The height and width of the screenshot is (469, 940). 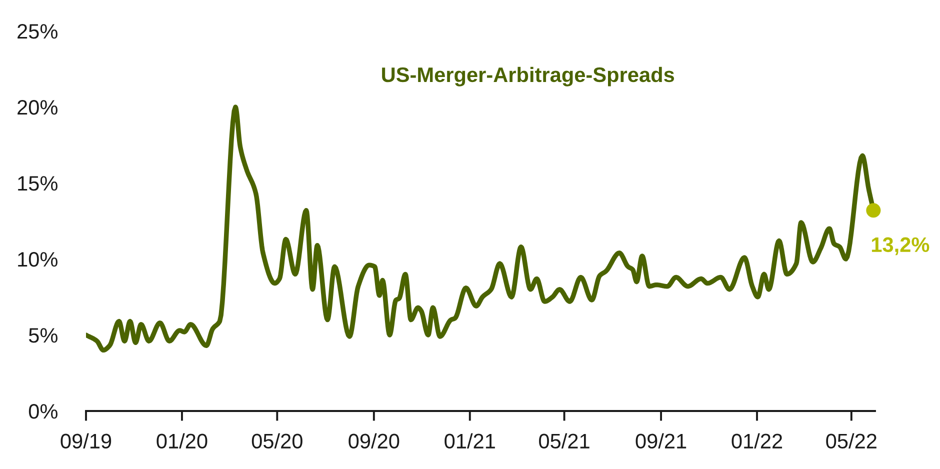 What do you see at coordinates (38, 259) in the screenshot?
I see `y-tick-label: 10%` at bounding box center [38, 259].